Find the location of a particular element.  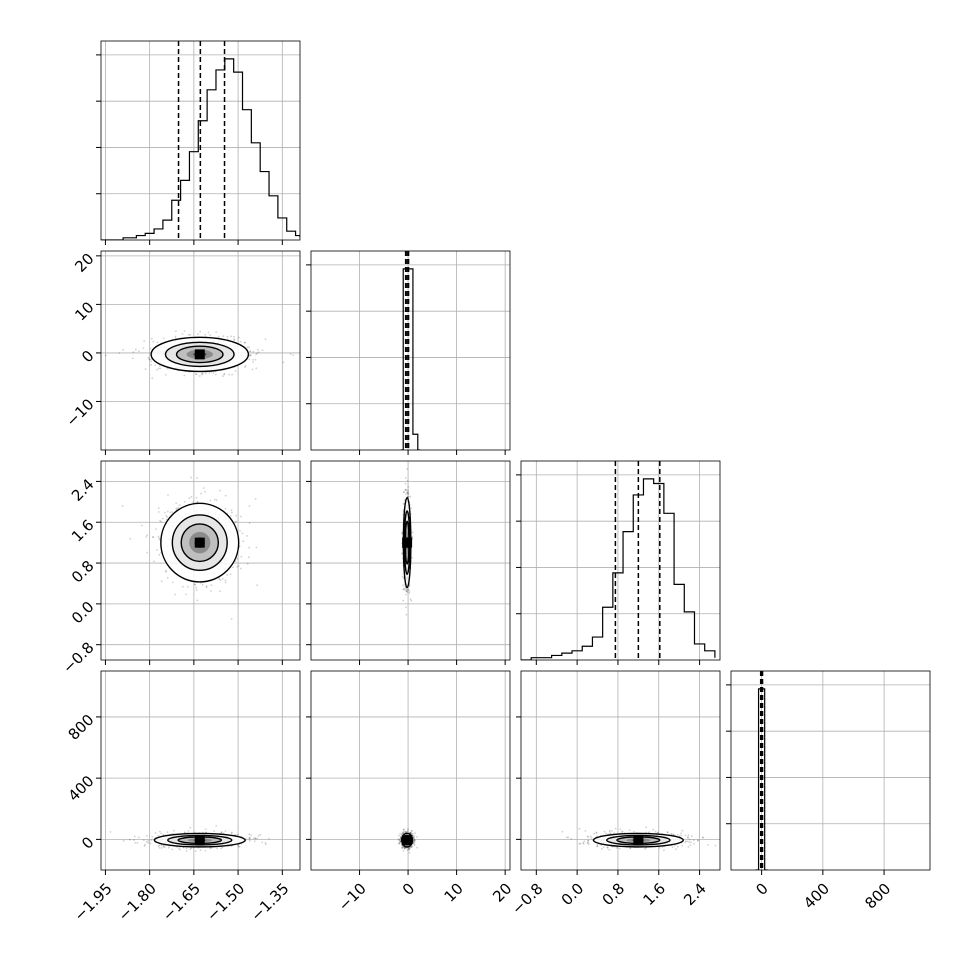

y-tick-label: 400 is located at coordinates (81, 788).